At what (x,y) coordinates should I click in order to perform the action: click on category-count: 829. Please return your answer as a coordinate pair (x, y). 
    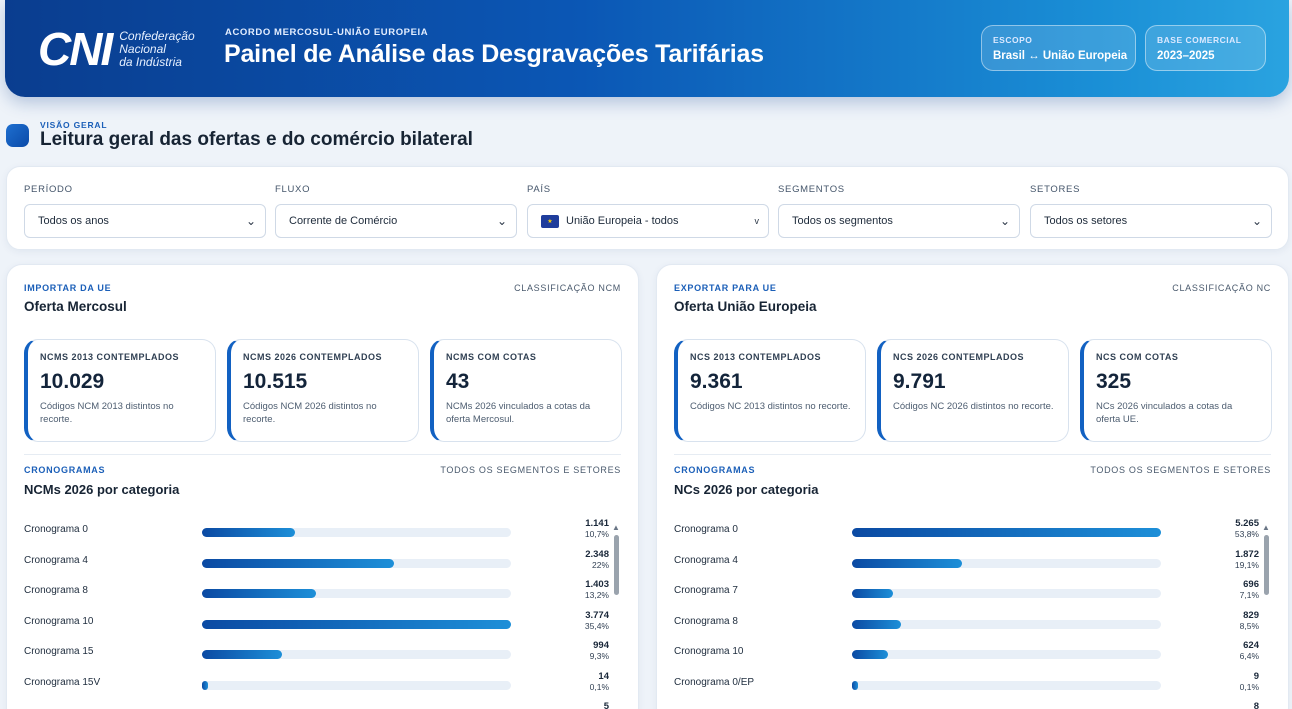
    Looking at the image, I should click on (1251, 615).